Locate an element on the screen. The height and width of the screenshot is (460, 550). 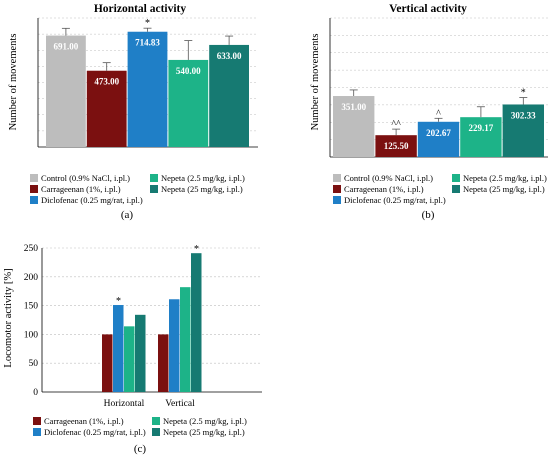
chart-c-ylabel: Locomotor activity [%] is located at coordinates (8, 317).